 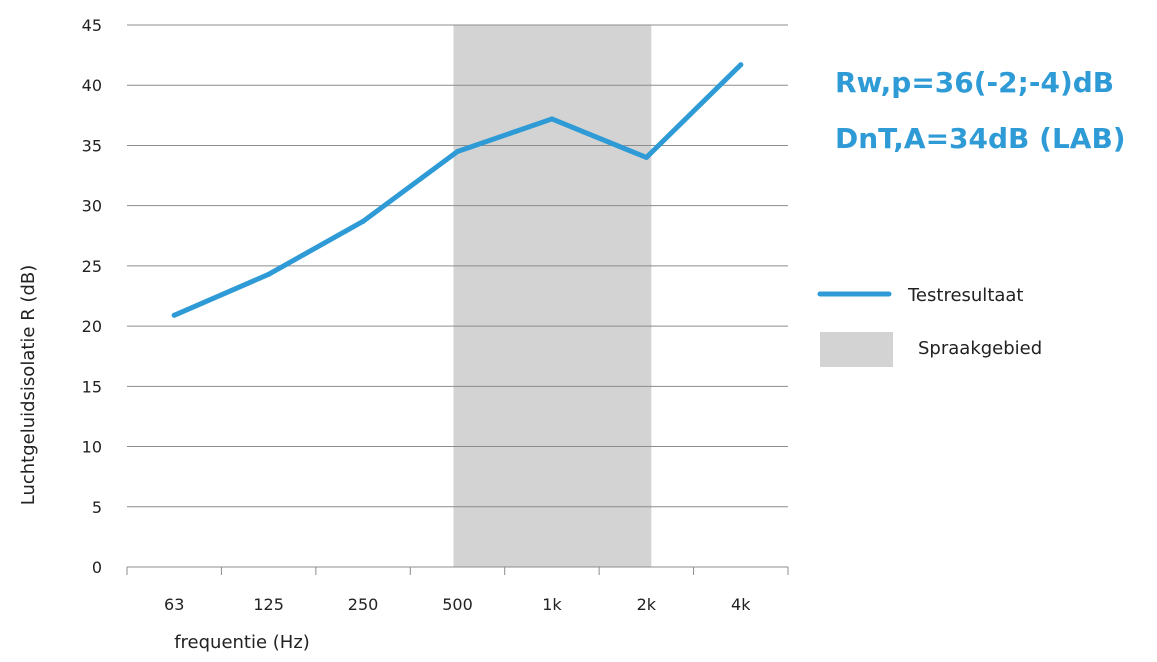 What do you see at coordinates (647, 604) in the screenshot?
I see `x-tick-label: 2k` at bounding box center [647, 604].